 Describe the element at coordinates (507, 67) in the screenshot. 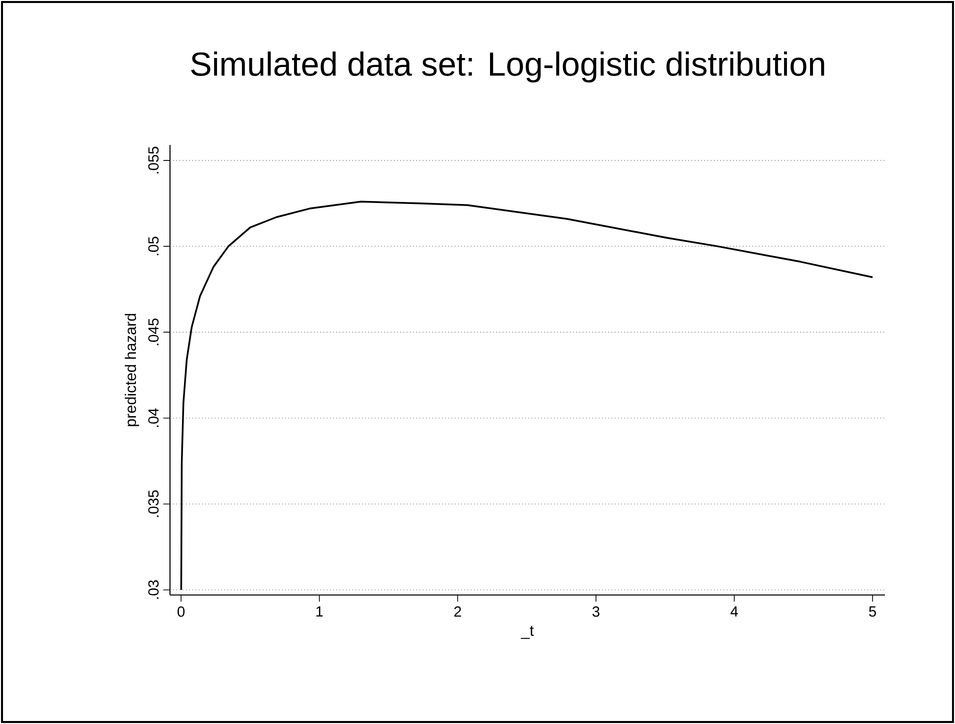

I see `chart-title: Simulated data set: Log-logistic distribution` at that location.